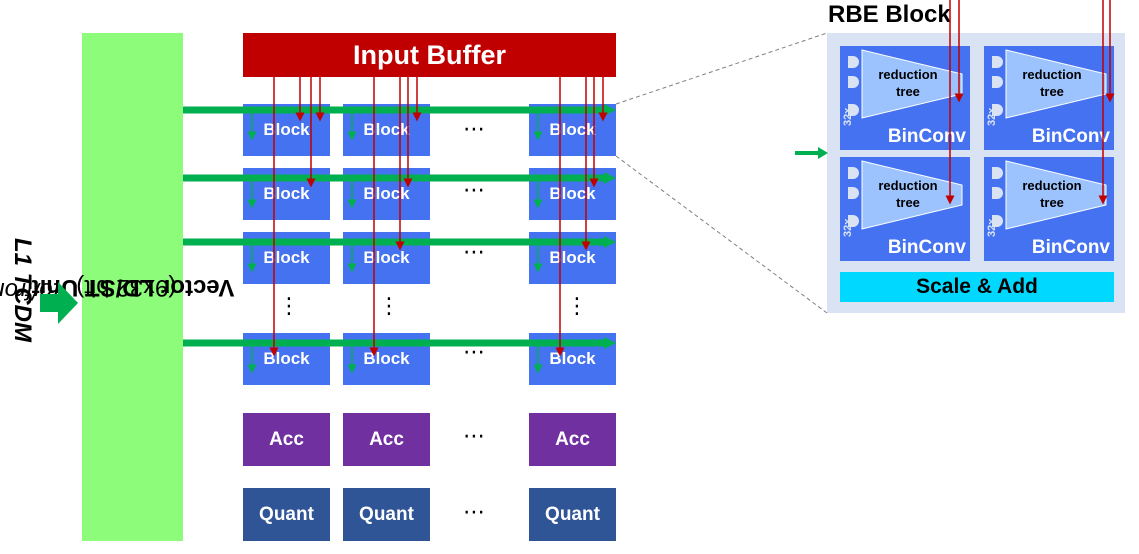 The width and height of the screenshot is (1139, 554). Describe the element at coordinates (977, 287) in the screenshot. I see `scale-add-unit: Scale & Add` at that location.